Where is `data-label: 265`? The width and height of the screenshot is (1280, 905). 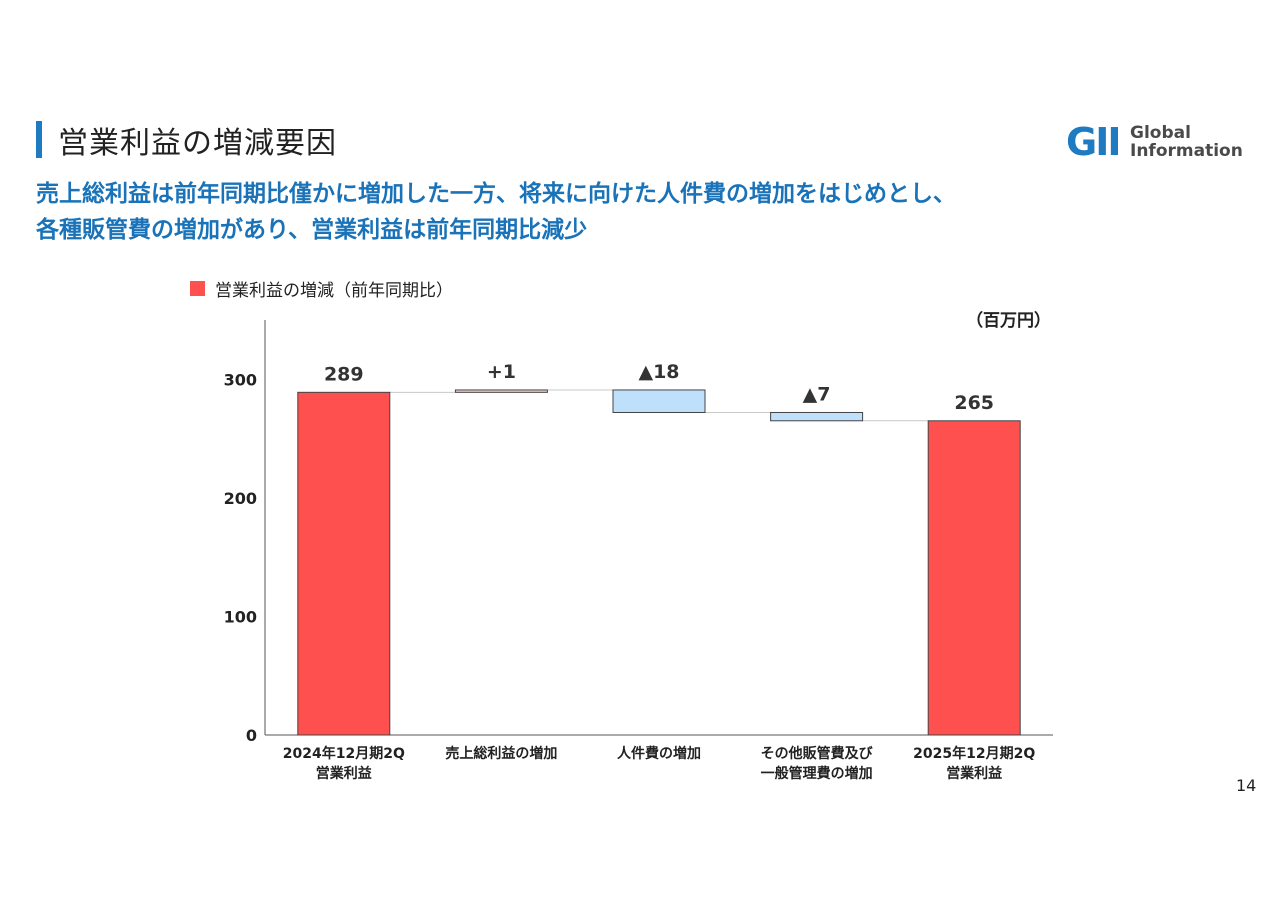
data-label: 265 is located at coordinates (974, 403).